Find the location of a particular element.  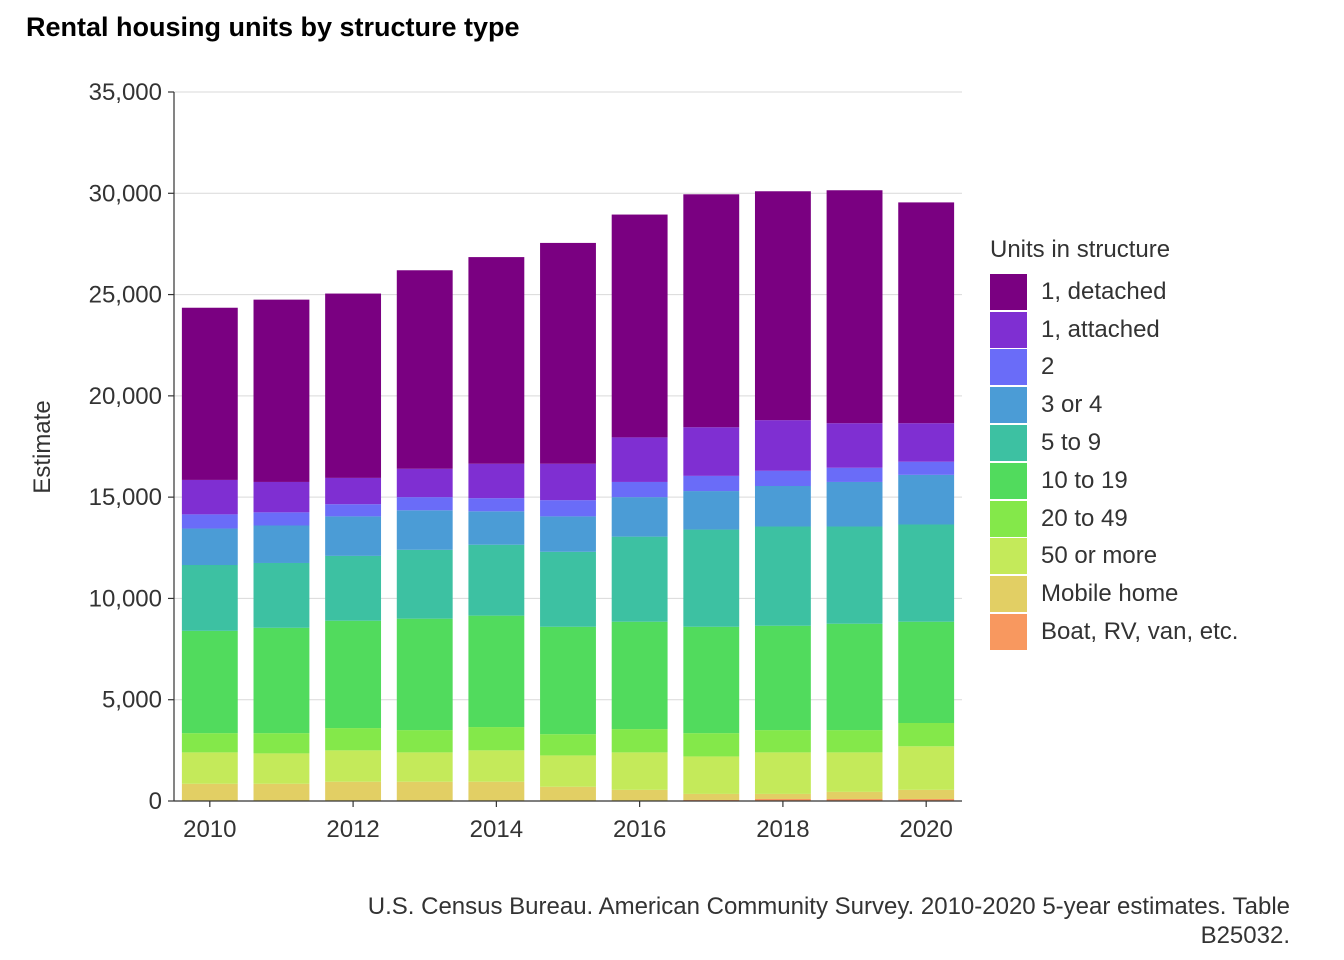

y-tick-label: 20,000 is located at coordinates (125, 396).